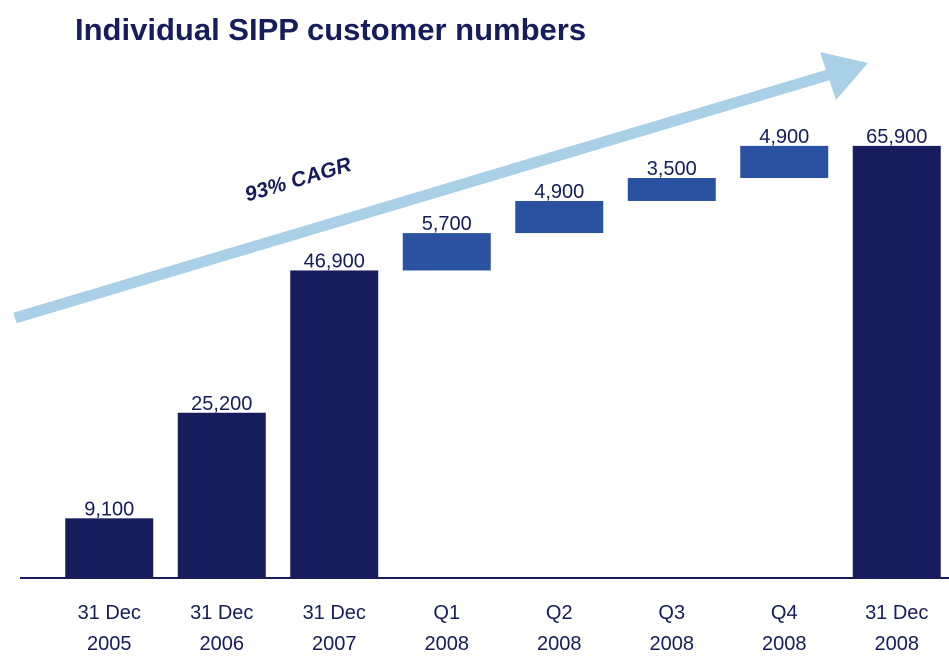  What do you see at coordinates (672, 169) in the screenshot?
I see `value-label: 3,500` at bounding box center [672, 169].